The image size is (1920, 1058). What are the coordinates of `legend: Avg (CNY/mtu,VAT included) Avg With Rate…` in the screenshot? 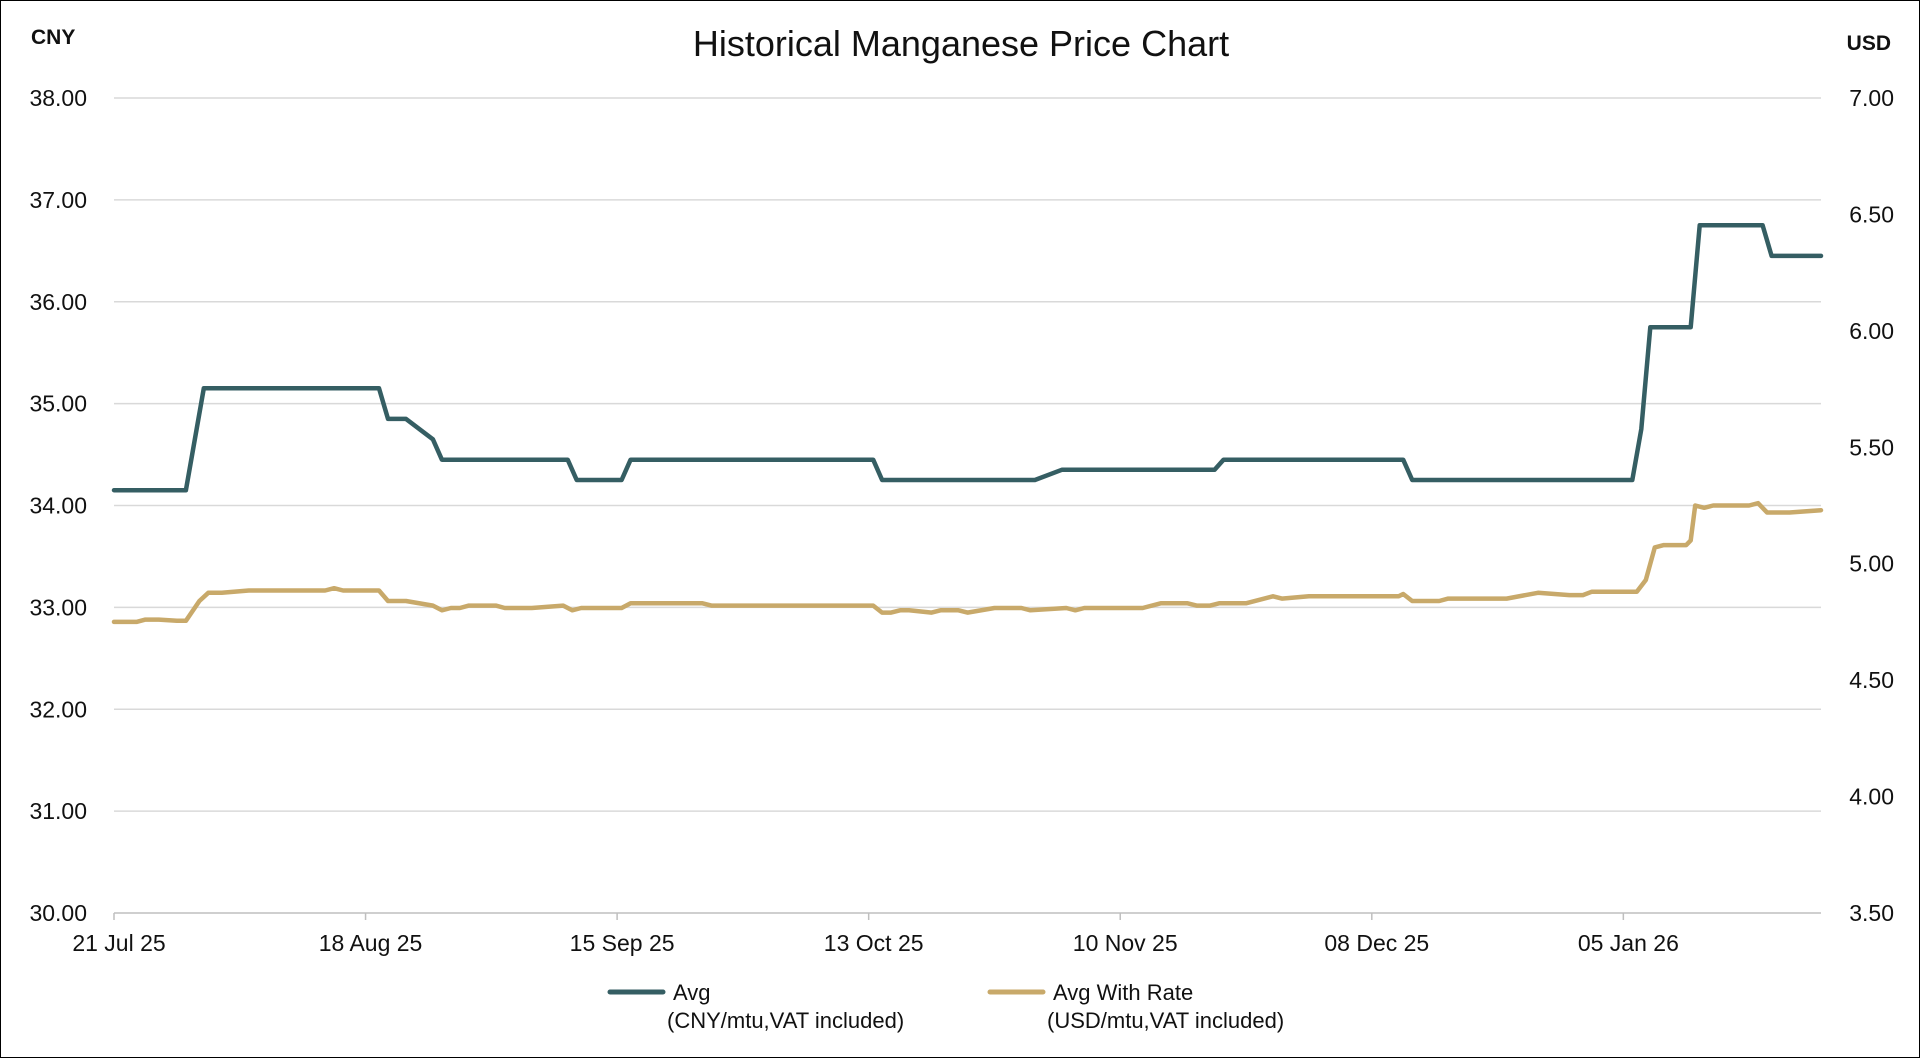 It's located at (945, 1006).